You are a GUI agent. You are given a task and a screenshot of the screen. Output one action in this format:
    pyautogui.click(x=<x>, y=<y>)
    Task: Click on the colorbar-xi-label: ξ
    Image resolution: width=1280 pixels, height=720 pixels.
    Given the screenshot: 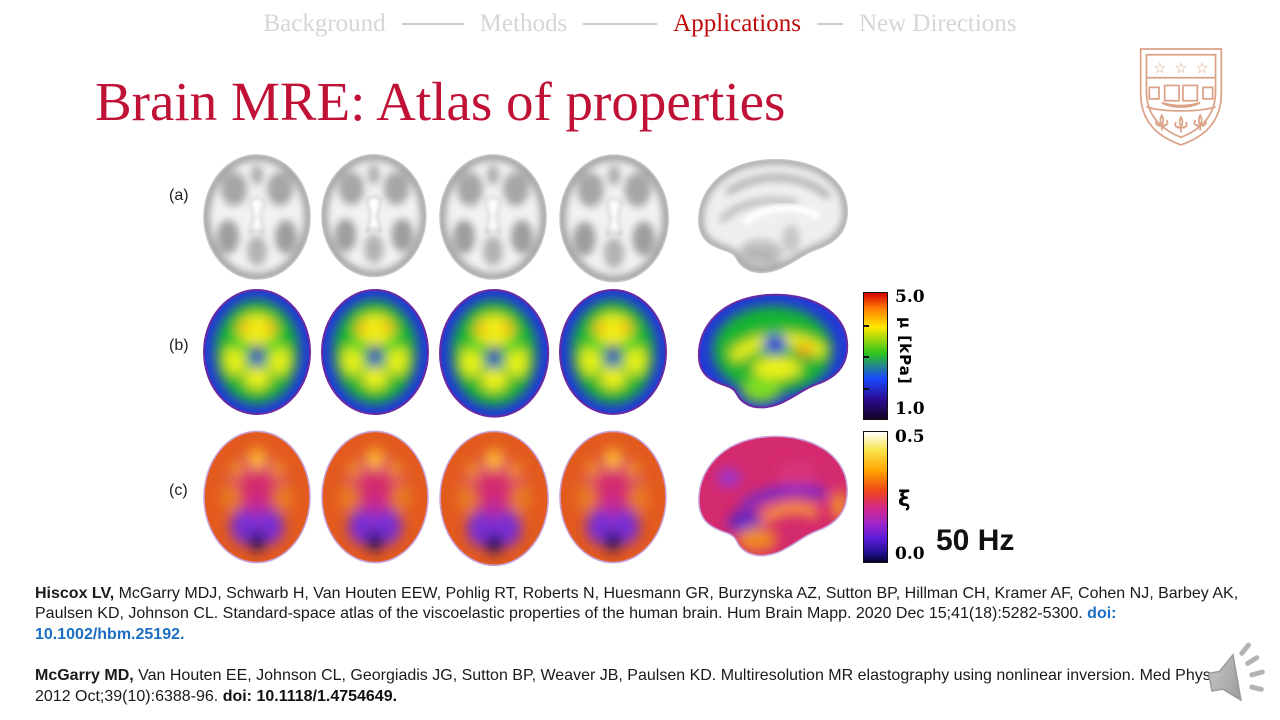 What is the action you would take?
    pyautogui.click(x=904, y=499)
    